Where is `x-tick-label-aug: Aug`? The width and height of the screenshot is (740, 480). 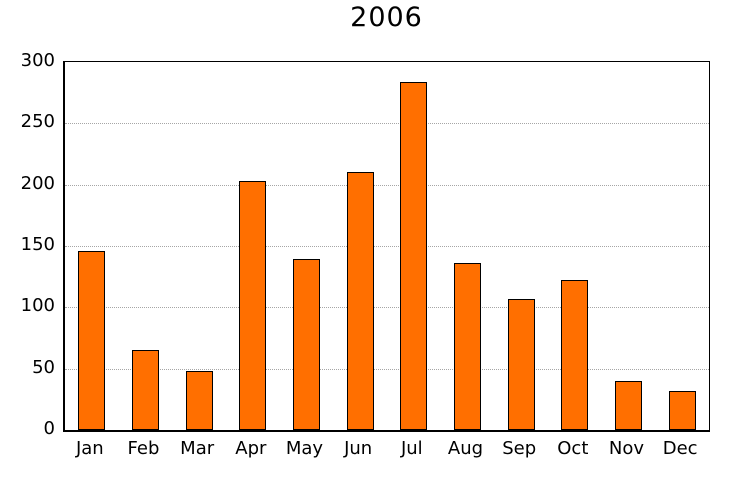
x-tick-label-aug: Aug is located at coordinates (465, 448).